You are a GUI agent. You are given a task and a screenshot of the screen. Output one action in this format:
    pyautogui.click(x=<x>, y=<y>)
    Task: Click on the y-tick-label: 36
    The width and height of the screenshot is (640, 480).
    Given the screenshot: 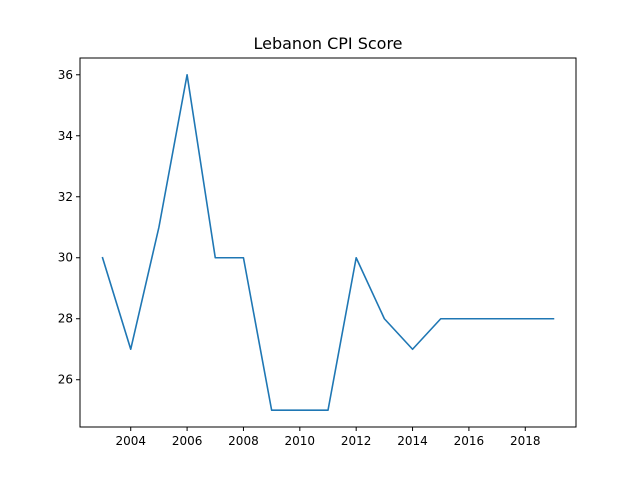 What is the action you would take?
    pyautogui.click(x=65, y=75)
    